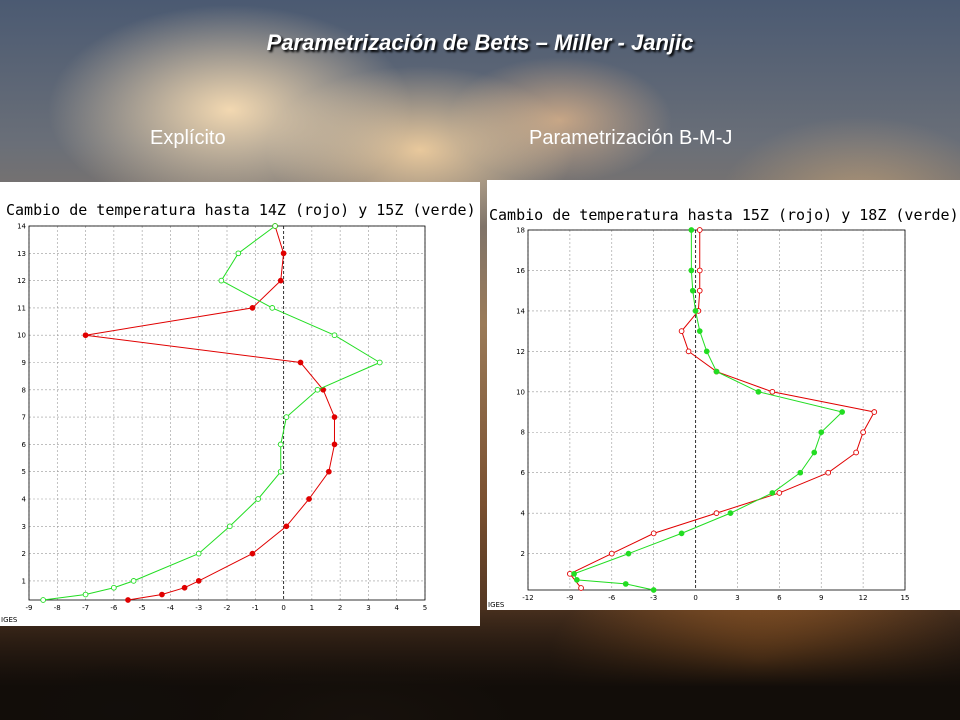 This screenshot has width=960, height=720. I want to click on x-tick-label: -12, so click(527, 598).